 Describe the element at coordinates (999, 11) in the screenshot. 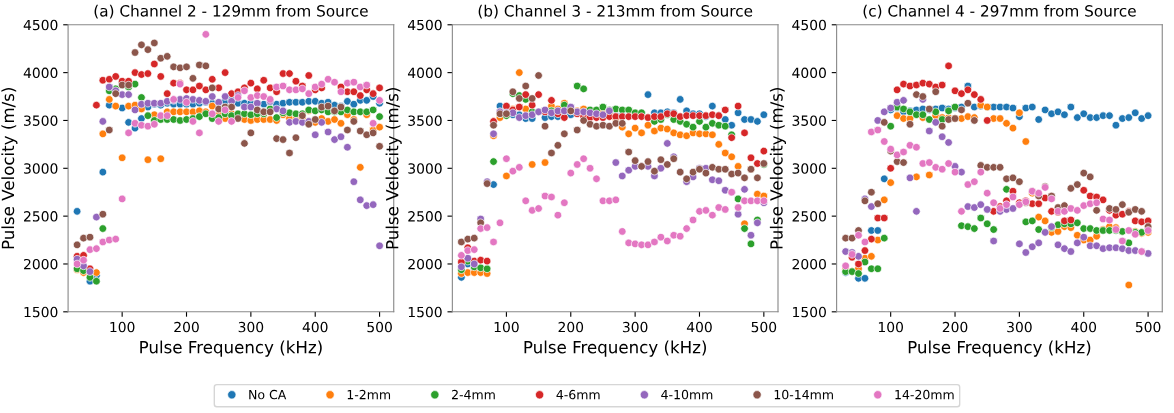

I see `chart-title: (c) Channel 4 - 297mm from Source` at that location.